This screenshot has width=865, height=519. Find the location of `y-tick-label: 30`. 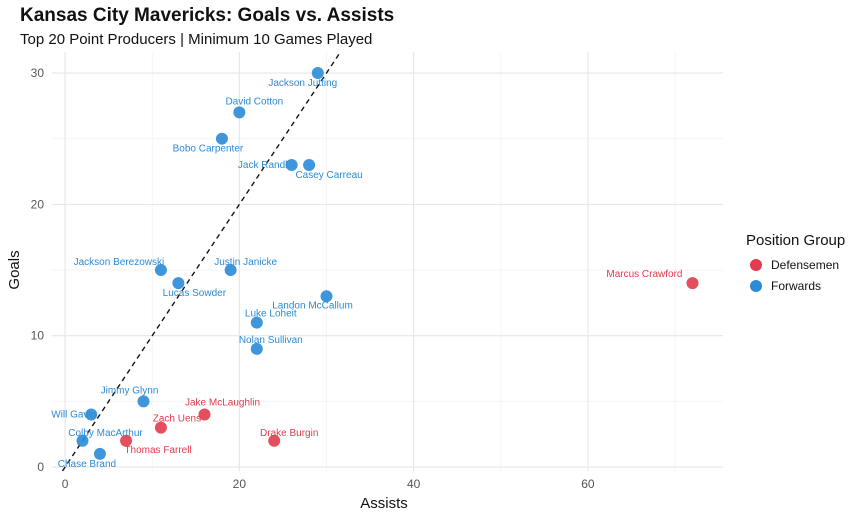

y-tick-label: 30 is located at coordinates (38, 73).